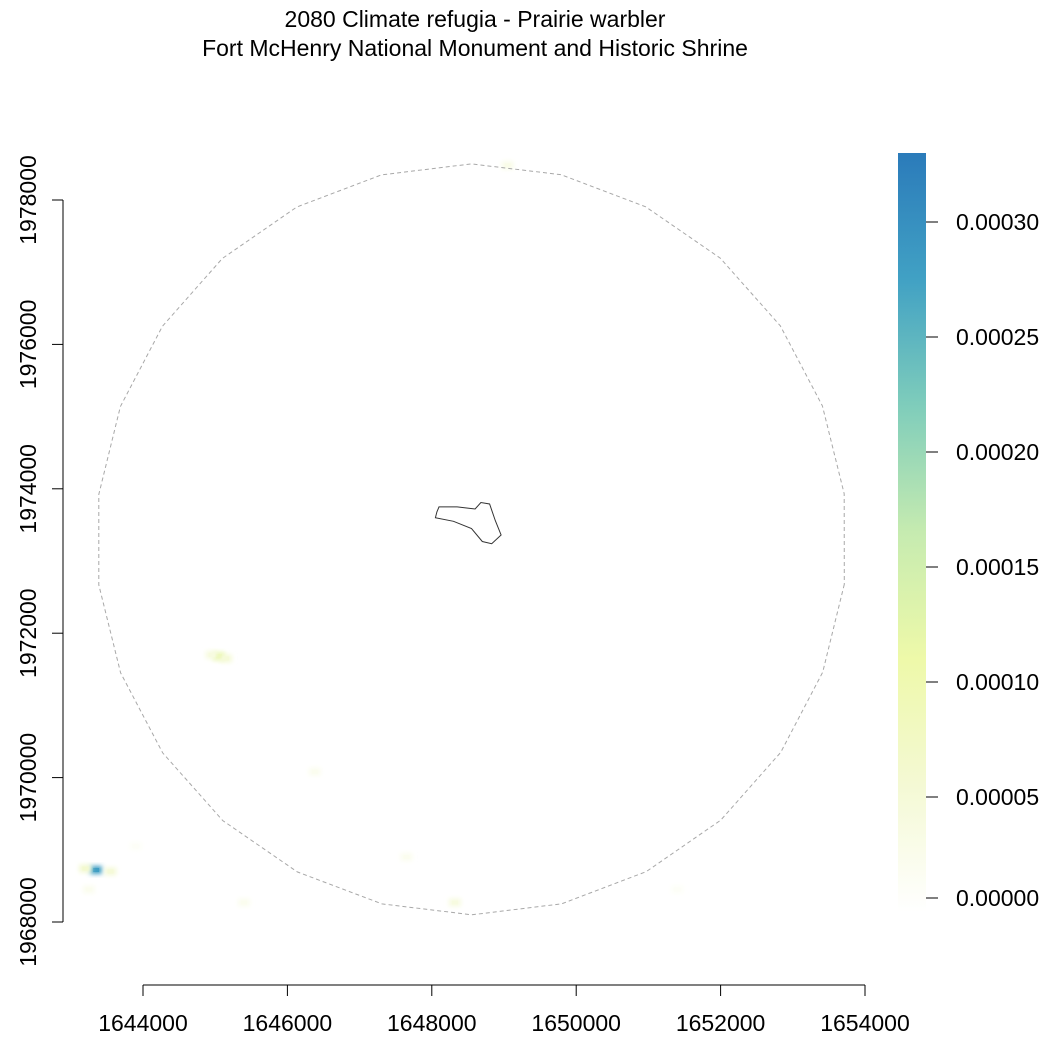  Describe the element at coordinates (912, 532) in the screenshot. I see `legend-color-bar` at that location.